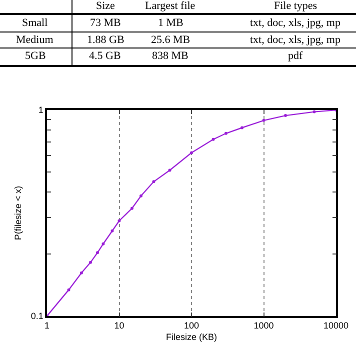 This screenshot has width=356, height=347. I want to click on text: 838 MB, so click(170, 56).